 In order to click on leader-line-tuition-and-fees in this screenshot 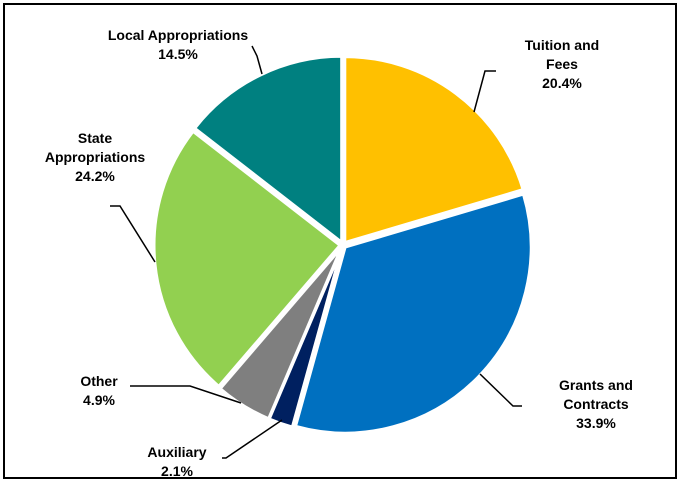, I will do `click(484, 91)`.